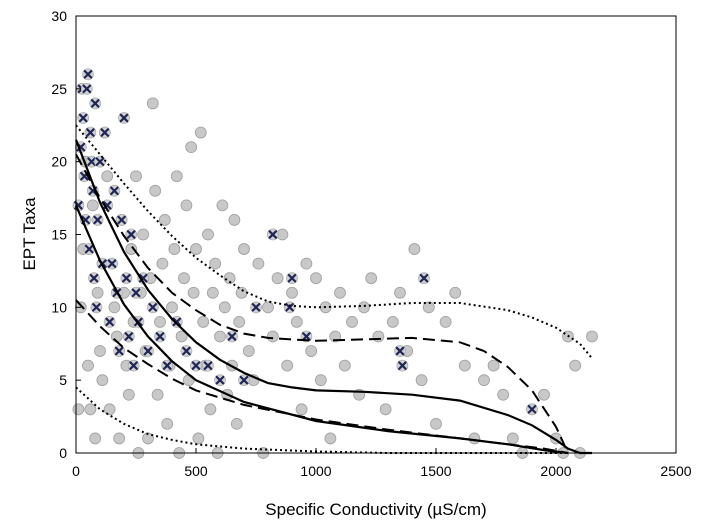 The width and height of the screenshot is (712, 525). What do you see at coordinates (375, 509) in the screenshot?
I see `x-axis-title: Specific Conductivity (µS/cm)` at bounding box center [375, 509].